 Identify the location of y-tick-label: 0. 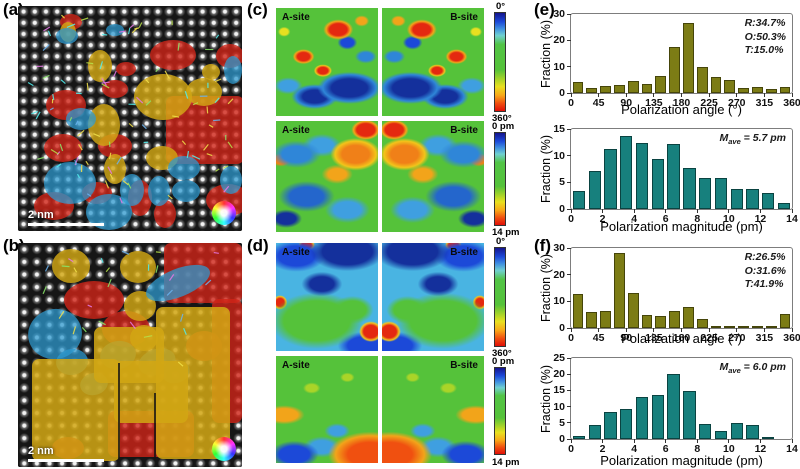
(562, 439).